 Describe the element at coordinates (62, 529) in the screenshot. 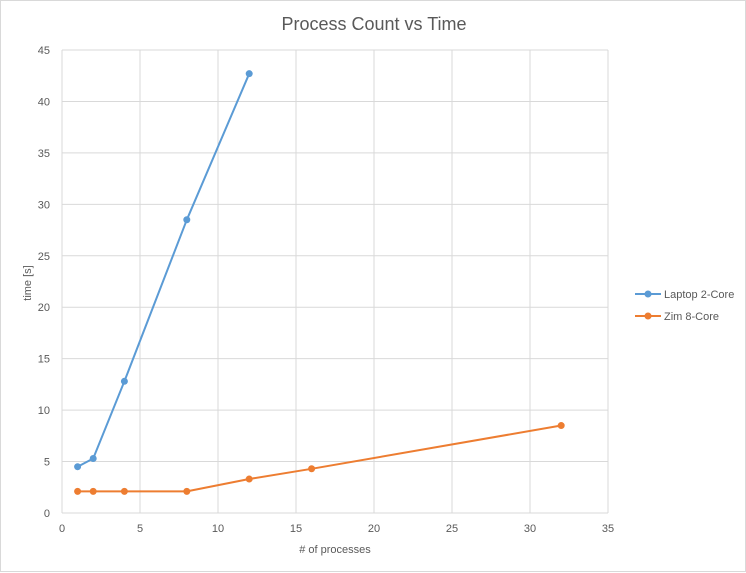

I see `x-tick-label: 0` at that location.